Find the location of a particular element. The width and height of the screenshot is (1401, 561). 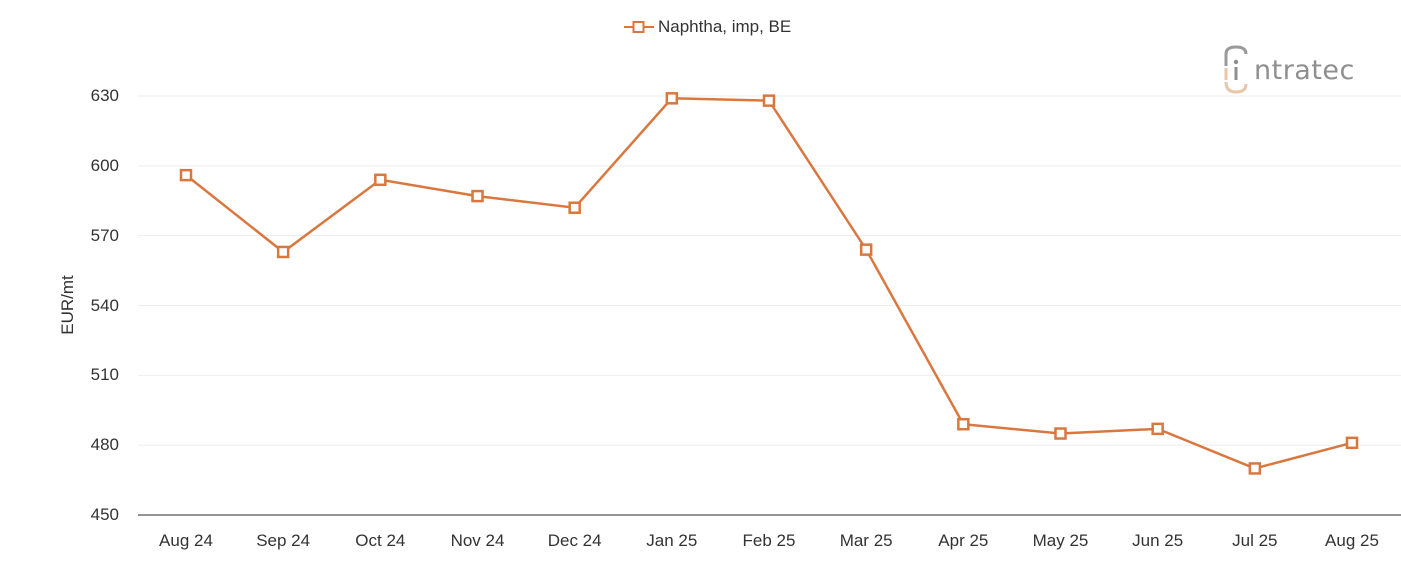

legend-square-marker-icon is located at coordinates (639, 27).